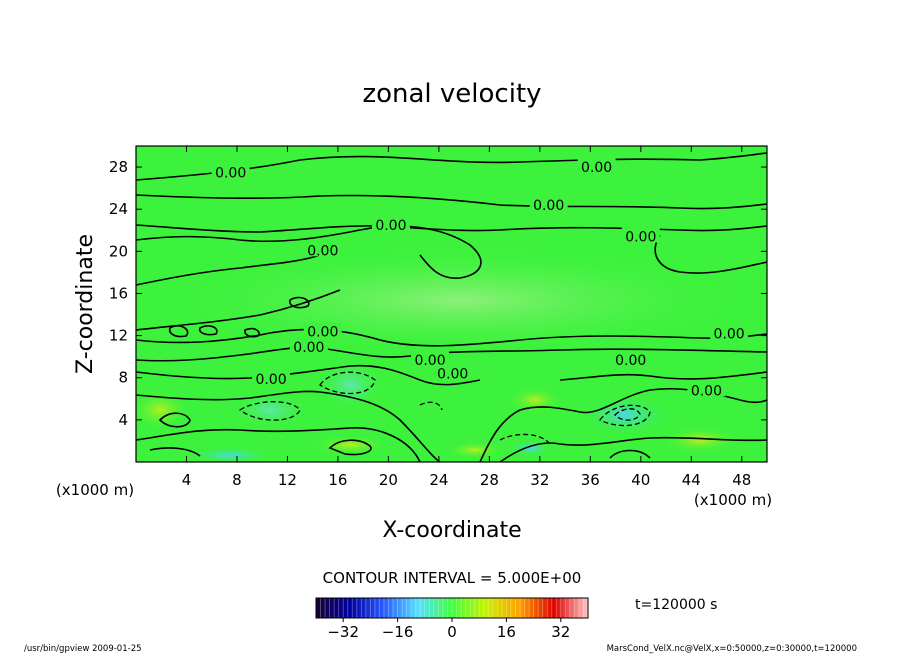 The image size is (904, 654). I want to click on footer-left: /usr/bin/gpview 2009-01-25, so click(83, 649).